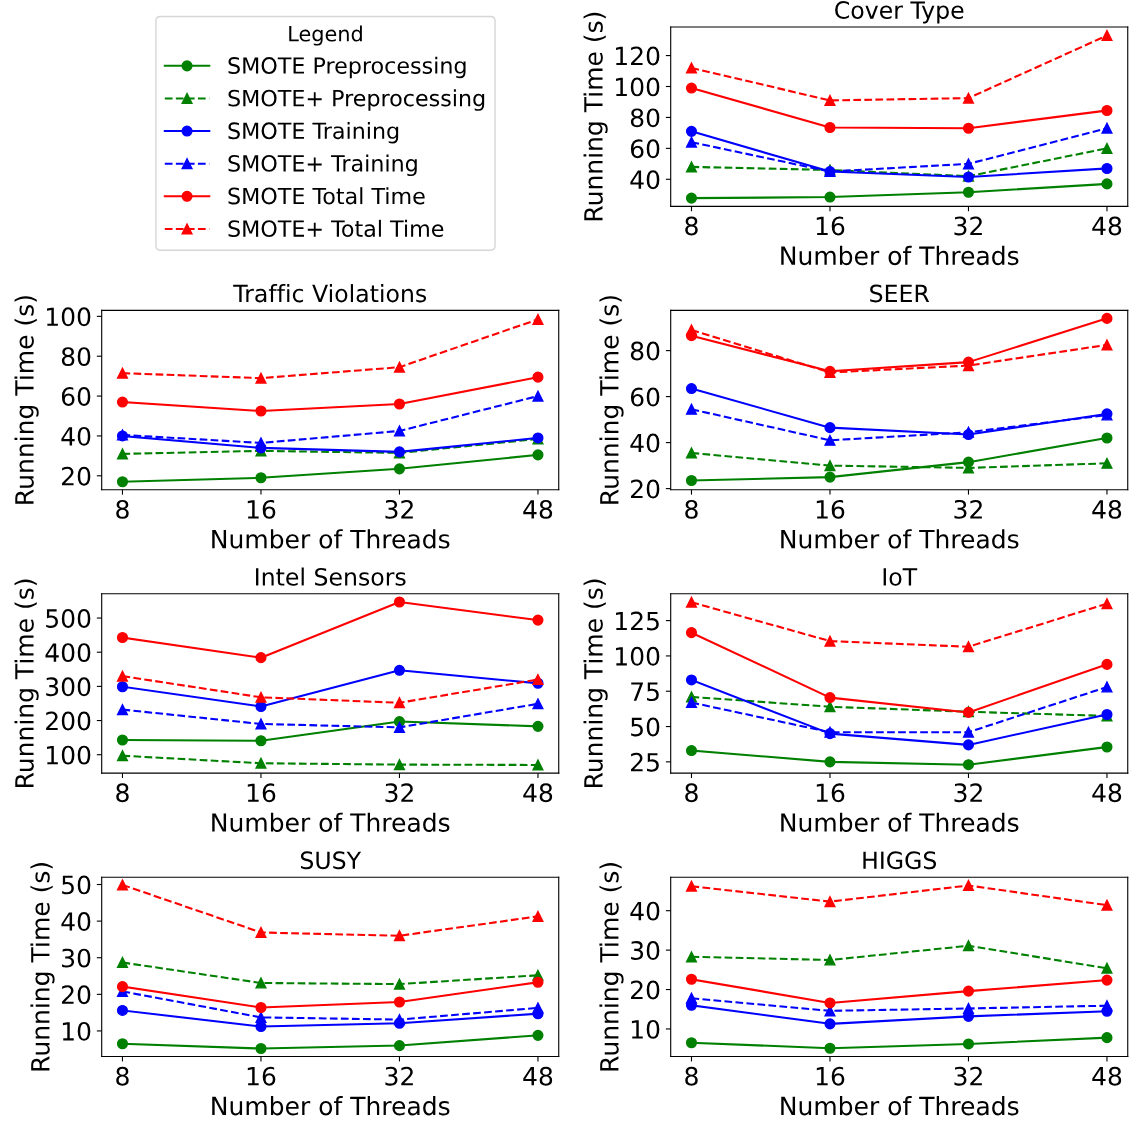 This screenshot has height=1124, width=1130. I want to click on chart-title: SUSY, so click(331, 860).